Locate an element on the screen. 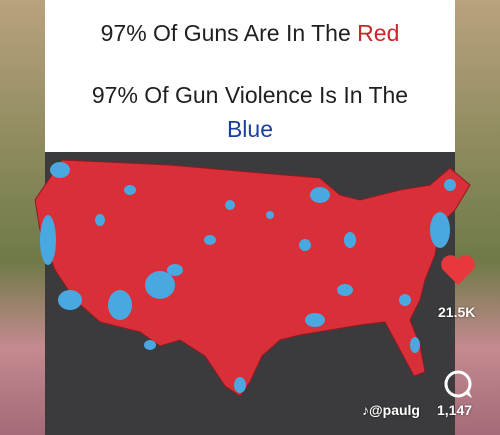 The image size is (500, 435). headline-highlight: Blue is located at coordinates (250, 129).